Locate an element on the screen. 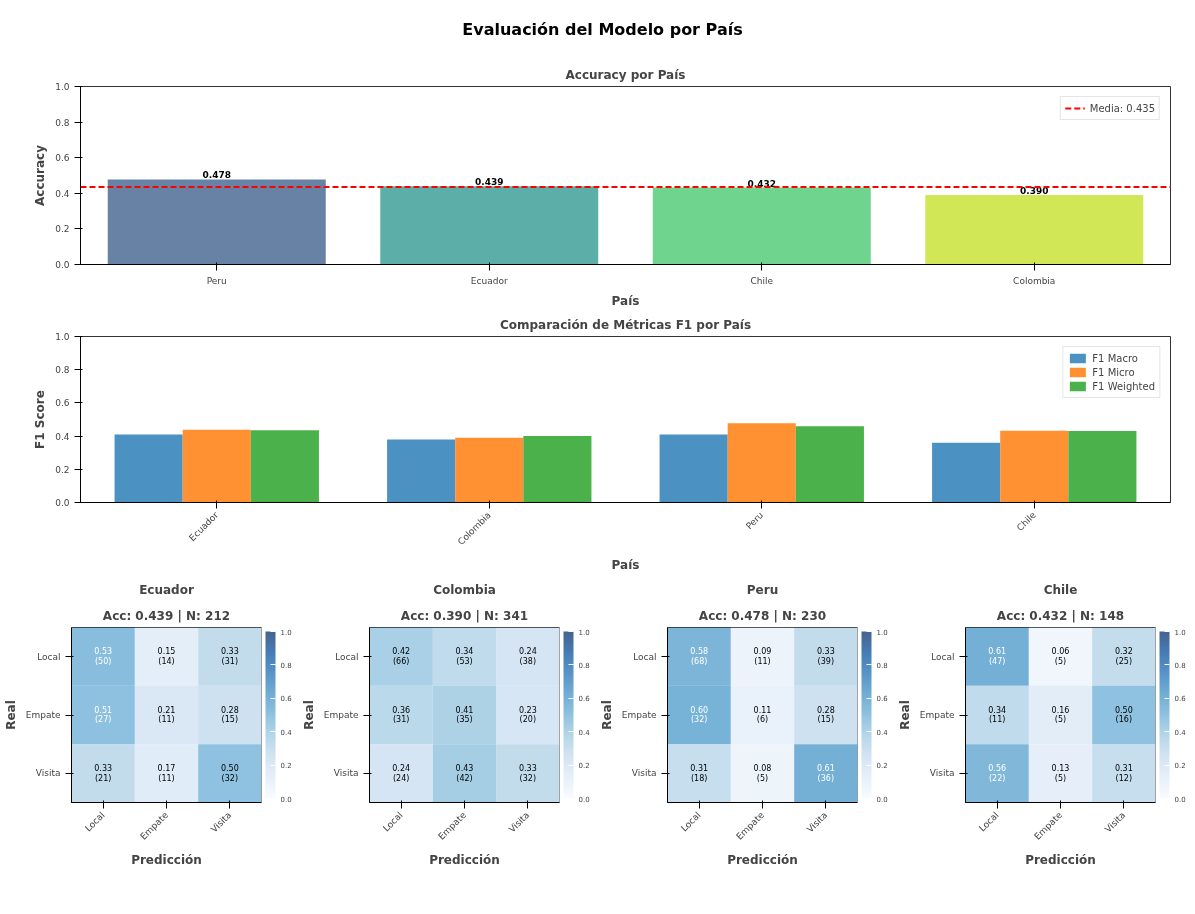 This screenshot has height=914, width=1195. data-label: 0.478 is located at coordinates (216, 175).